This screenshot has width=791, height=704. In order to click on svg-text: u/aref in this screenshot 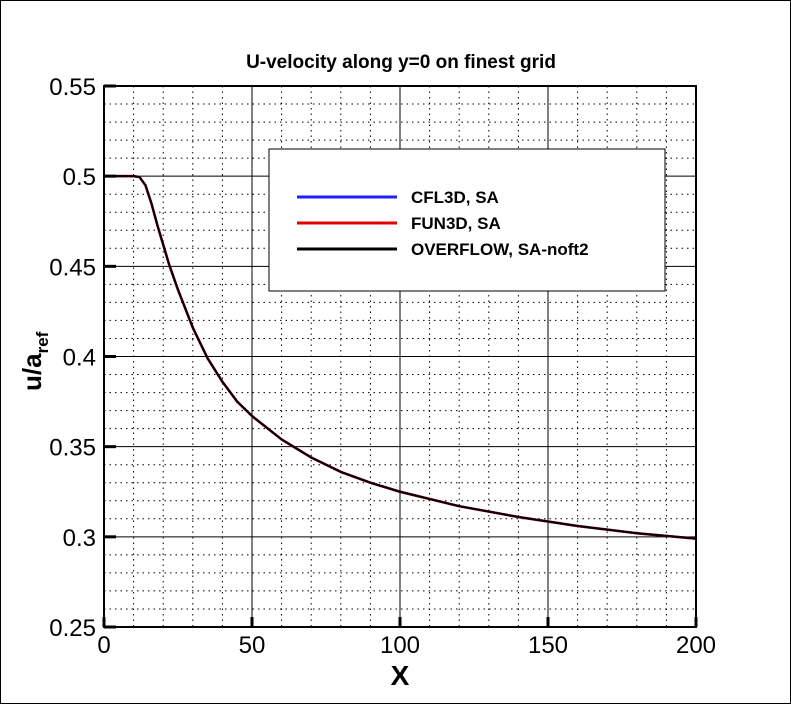, I will do `click(34, 361)`.